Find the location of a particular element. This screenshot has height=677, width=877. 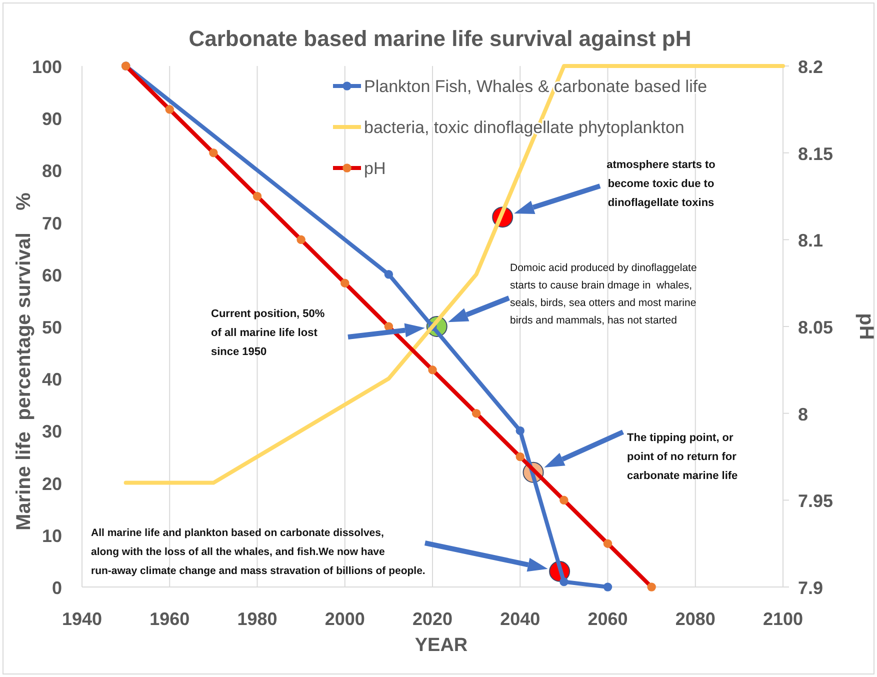

y-tick-label: 60 is located at coordinates (52, 275).